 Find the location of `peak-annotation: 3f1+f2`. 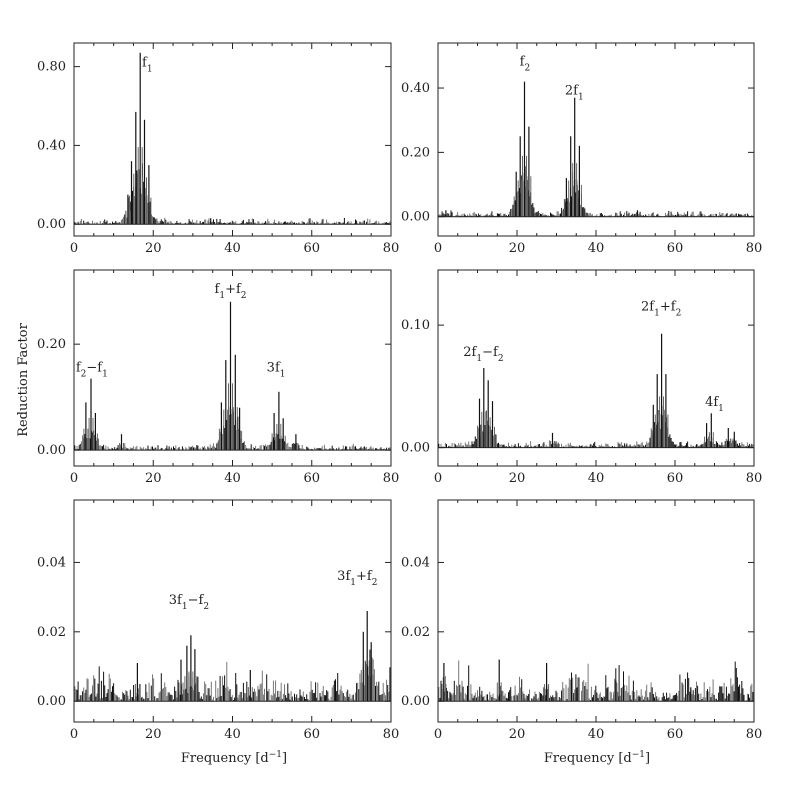

peak-annotation: 3f1+f2 is located at coordinates (357, 578).